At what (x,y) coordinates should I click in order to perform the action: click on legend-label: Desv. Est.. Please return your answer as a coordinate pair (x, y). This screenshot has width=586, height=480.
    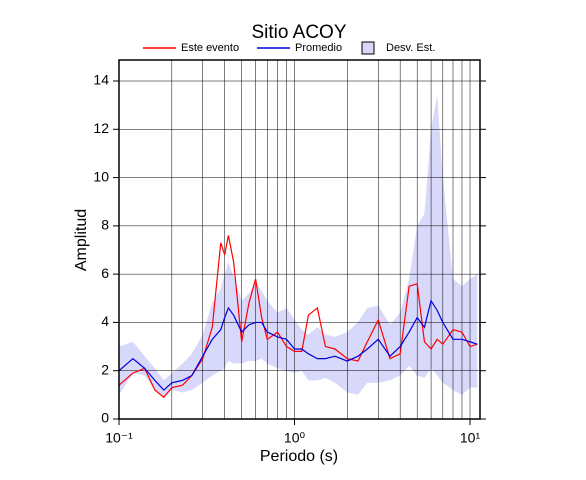
    Looking at the image, I should click on (410, 48).